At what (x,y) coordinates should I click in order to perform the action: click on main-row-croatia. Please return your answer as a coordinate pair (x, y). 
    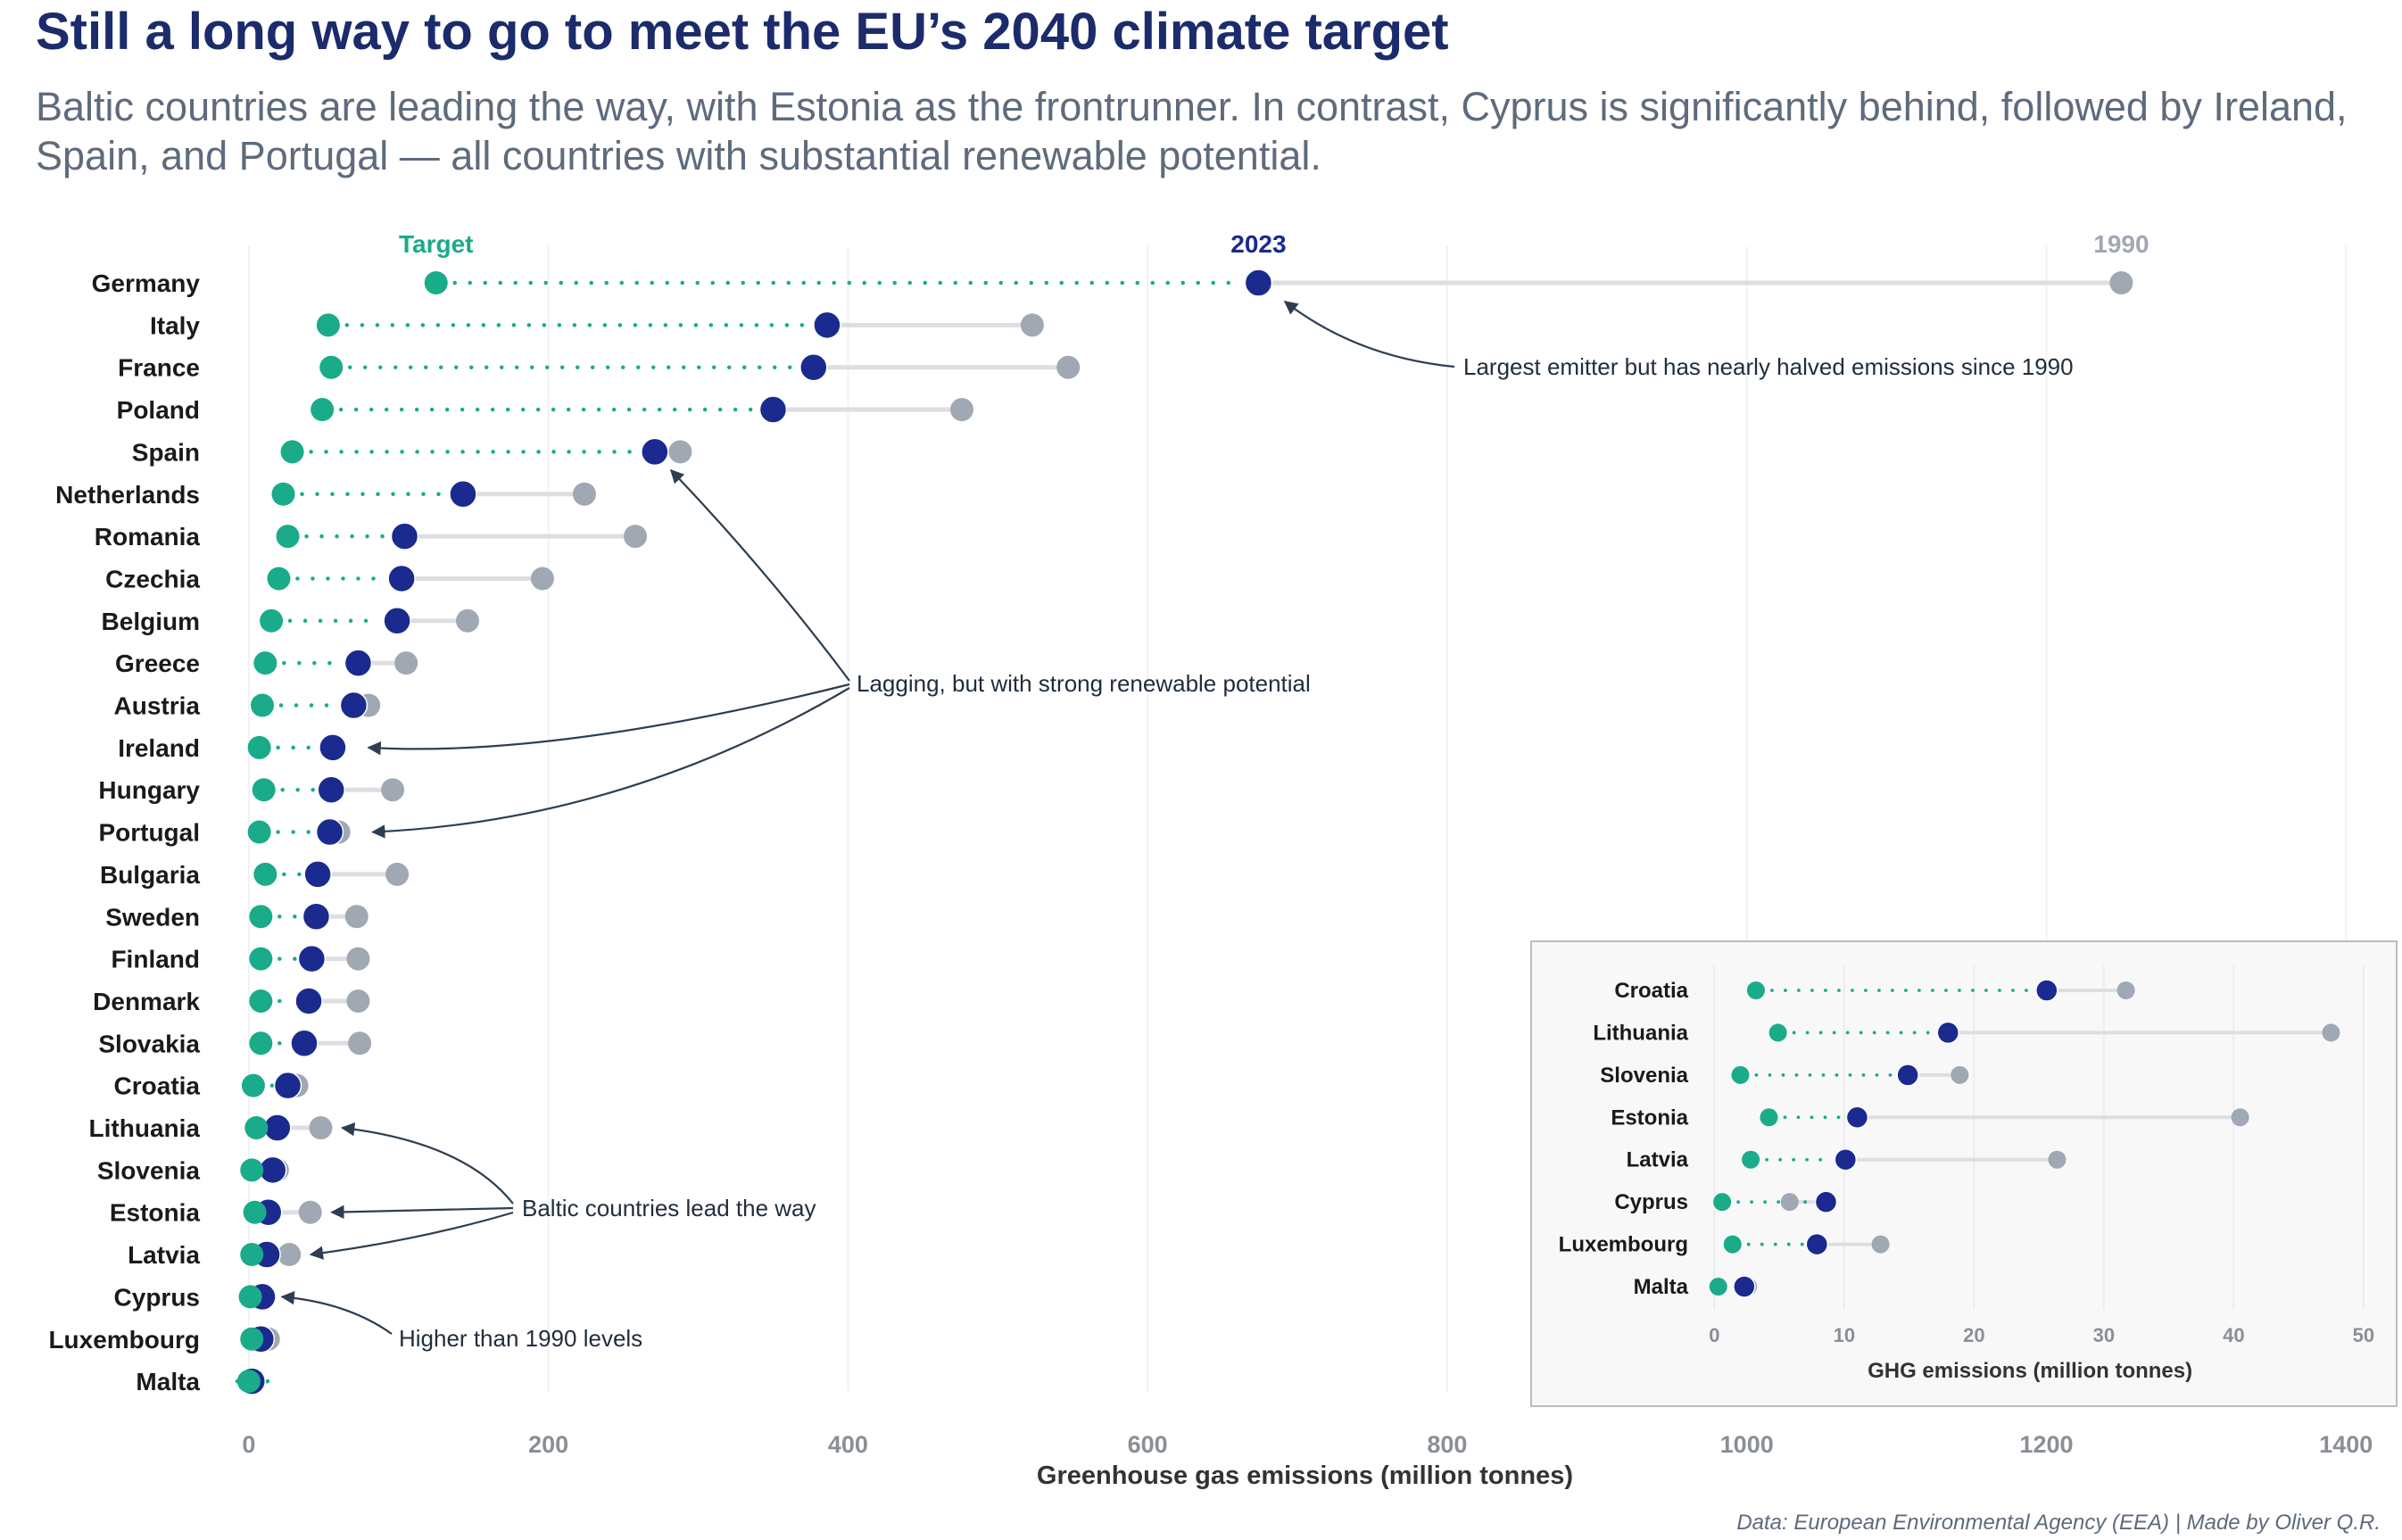
    Looking at the image, I should click on (275, 1086).